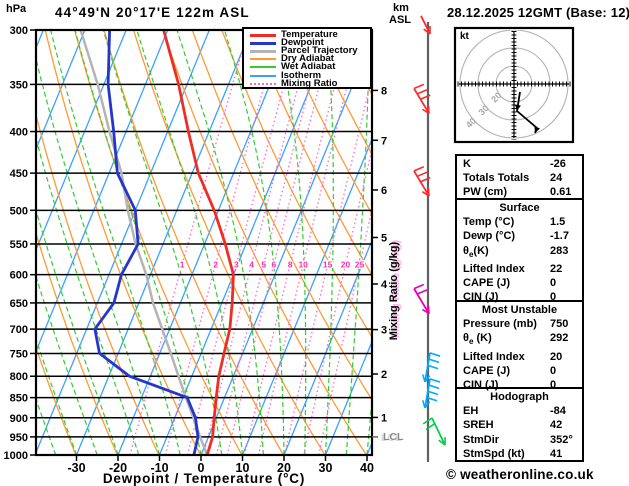 The width and height of the screenshot is (629, 486). I want to click on table-row: Lifted Index 20, so click(519, 357).